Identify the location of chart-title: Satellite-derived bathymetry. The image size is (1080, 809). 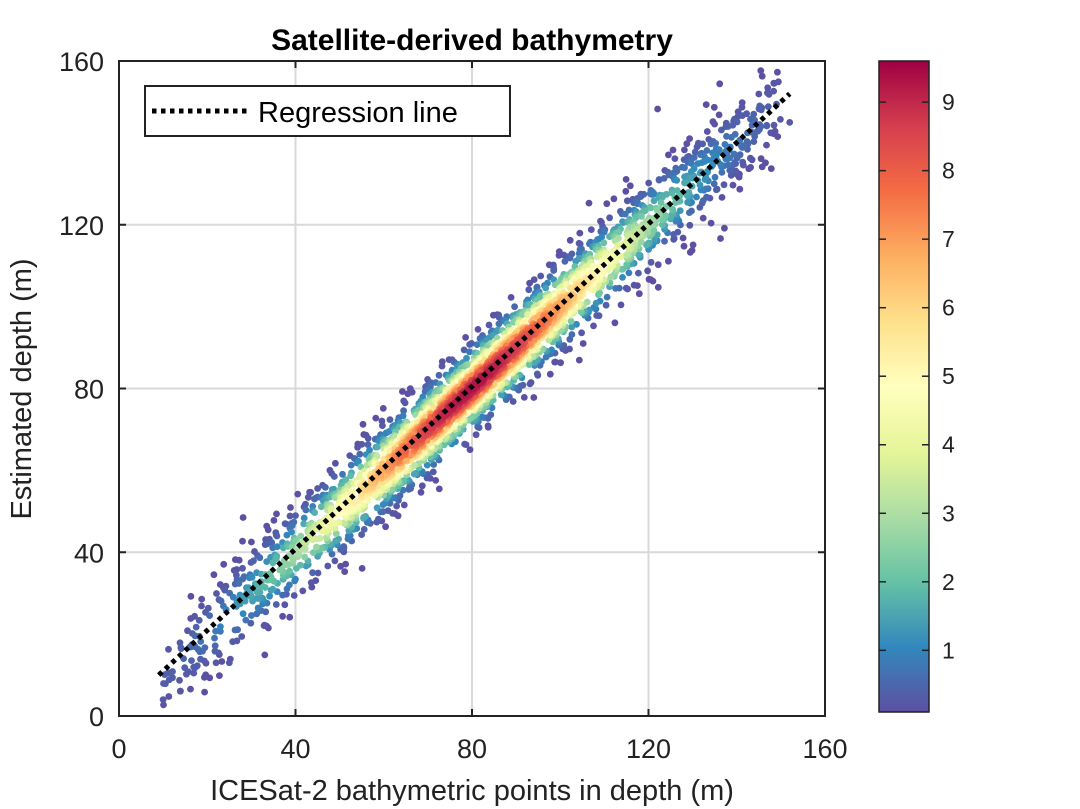
(472, 40).